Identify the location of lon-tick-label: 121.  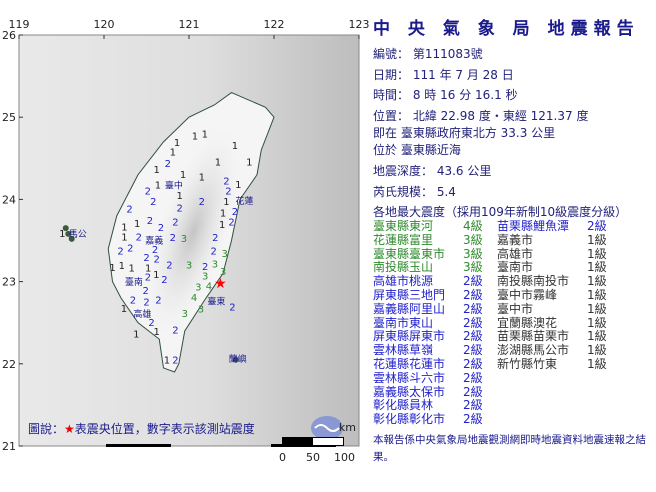
(189, 24).